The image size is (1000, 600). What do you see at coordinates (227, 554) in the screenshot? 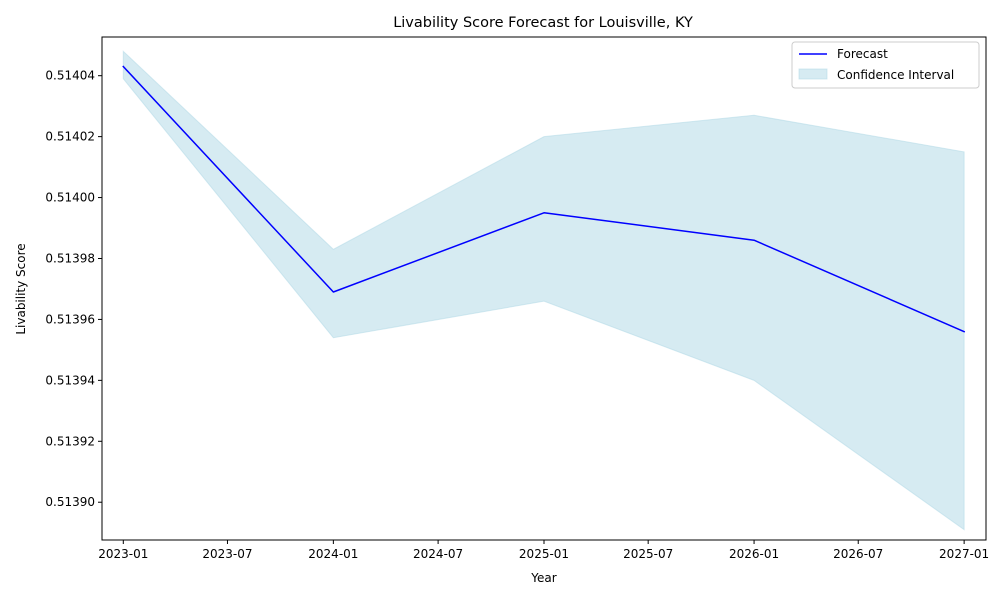
I see `x-tick-label: 2023-07` at bounding box center [227, 554].